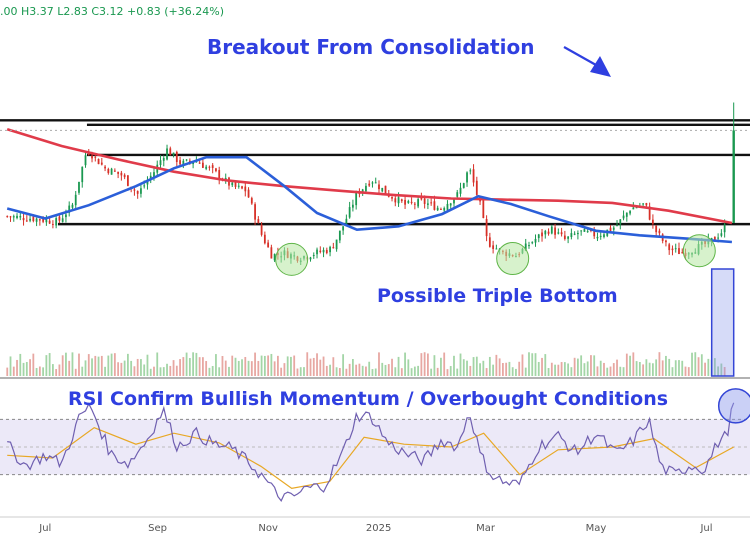 Image resolution: width=750 pixels, height=536 pixels. I want to click on x-tick-label: Mar, so click(486, 528).